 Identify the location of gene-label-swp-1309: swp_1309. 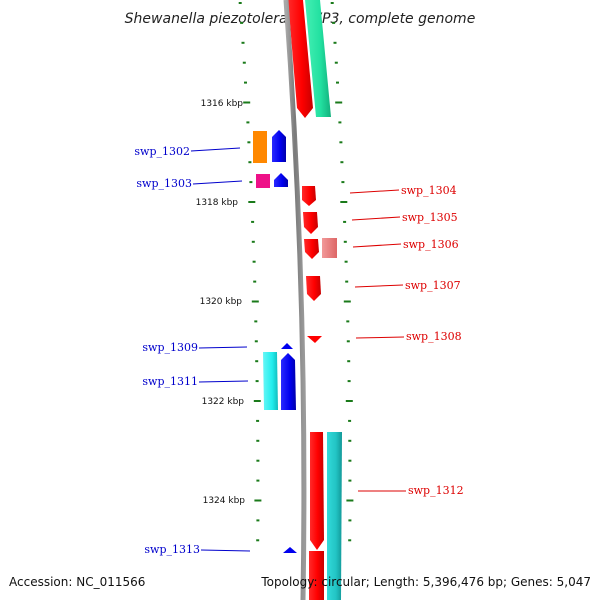
(170, 347).